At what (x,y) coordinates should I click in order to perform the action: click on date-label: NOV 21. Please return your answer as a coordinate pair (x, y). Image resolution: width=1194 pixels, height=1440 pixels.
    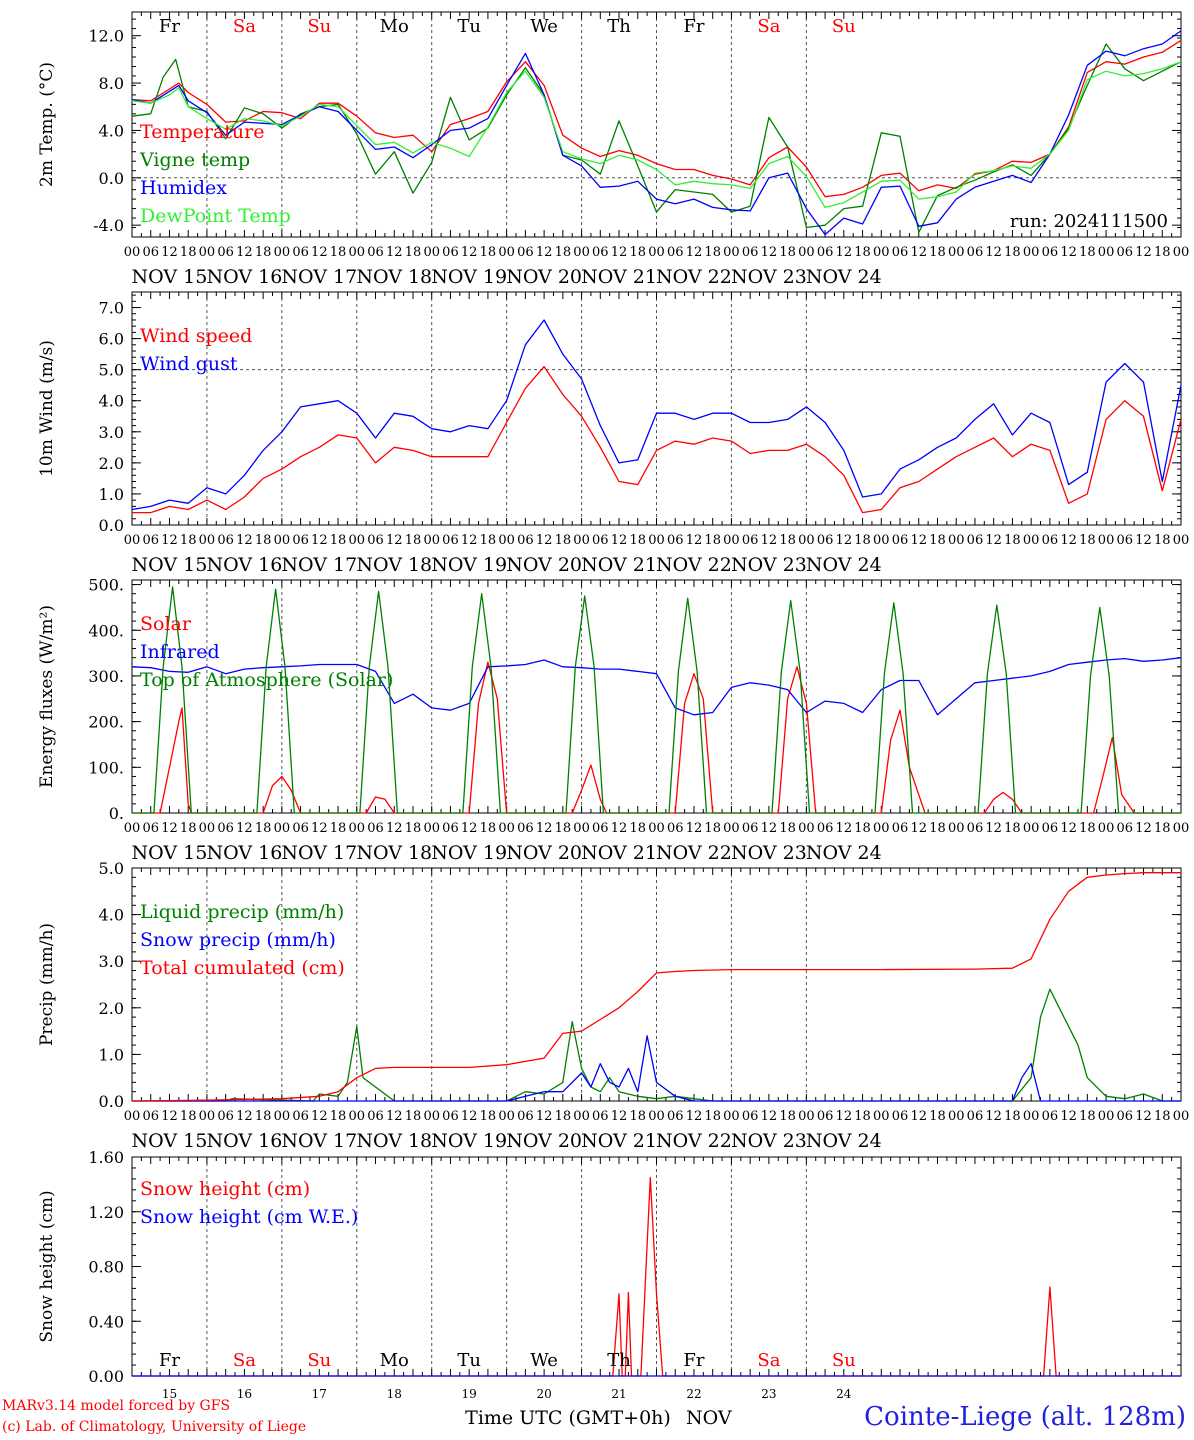
    Looking at the image, I should click on (619, 1141).